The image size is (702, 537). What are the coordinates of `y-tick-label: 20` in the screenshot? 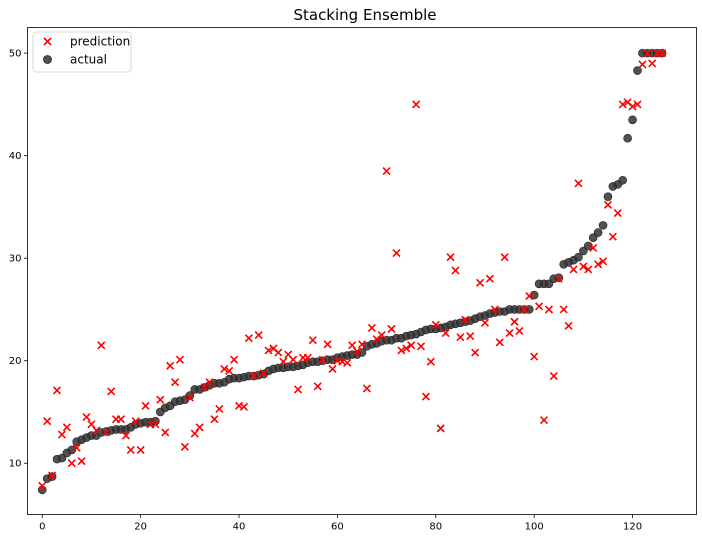 It's located at (15, 361).